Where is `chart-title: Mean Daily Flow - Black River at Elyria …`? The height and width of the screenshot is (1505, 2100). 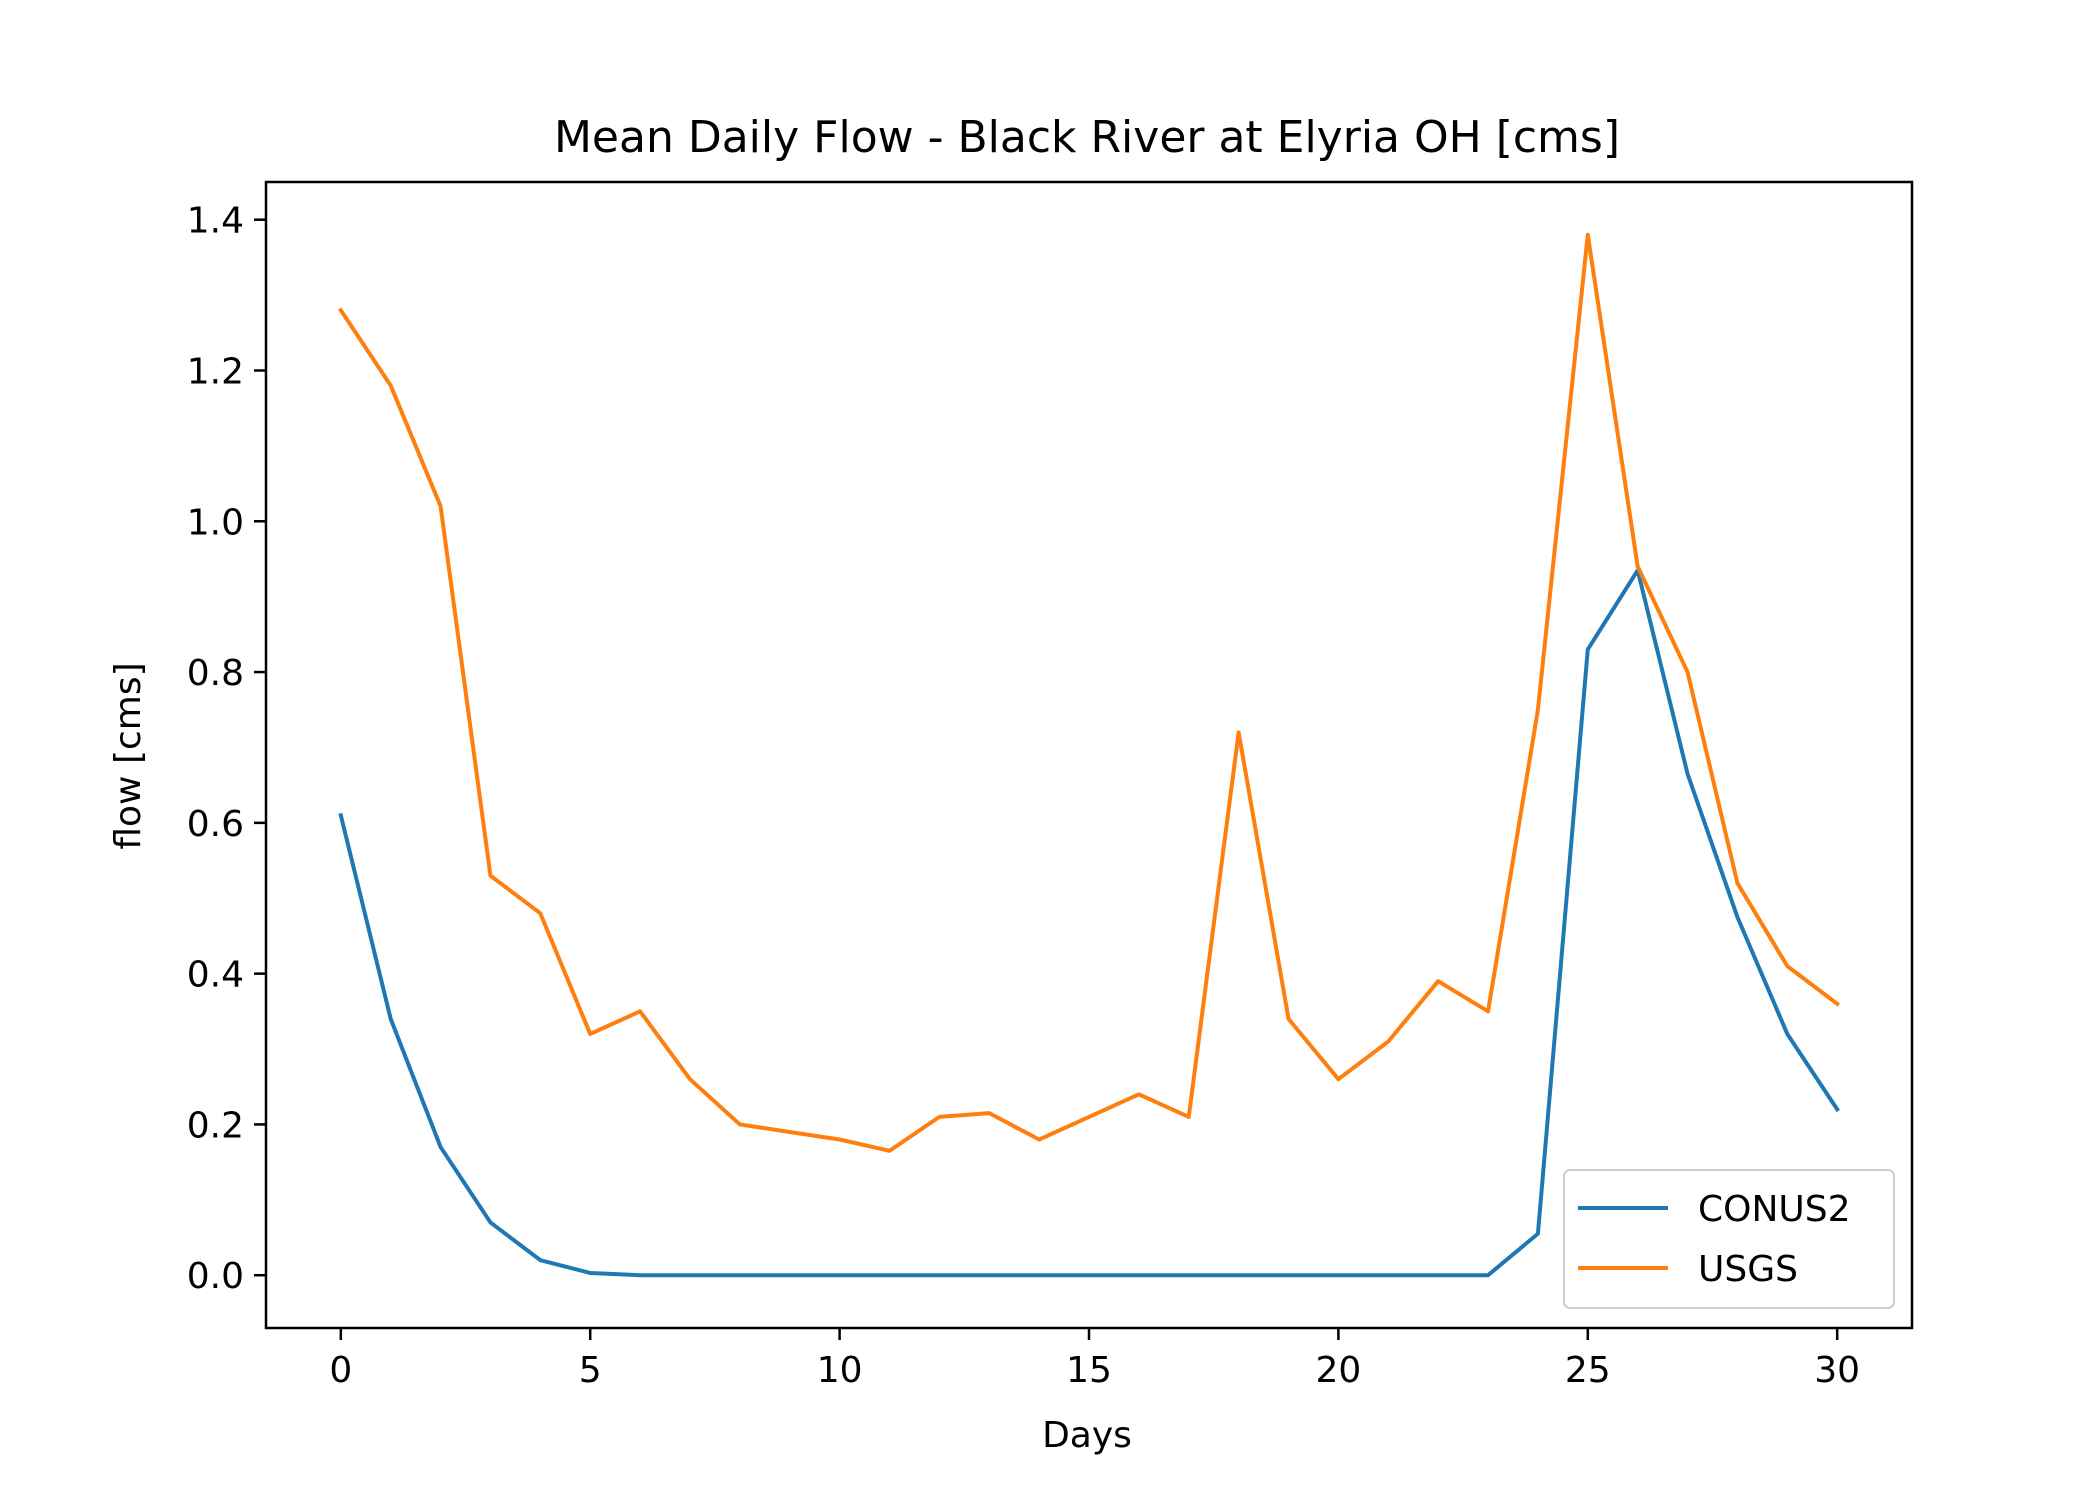 chart-title: Mean Daily Flow - Black River at Elyria … is located at coordinates (1087, 137).